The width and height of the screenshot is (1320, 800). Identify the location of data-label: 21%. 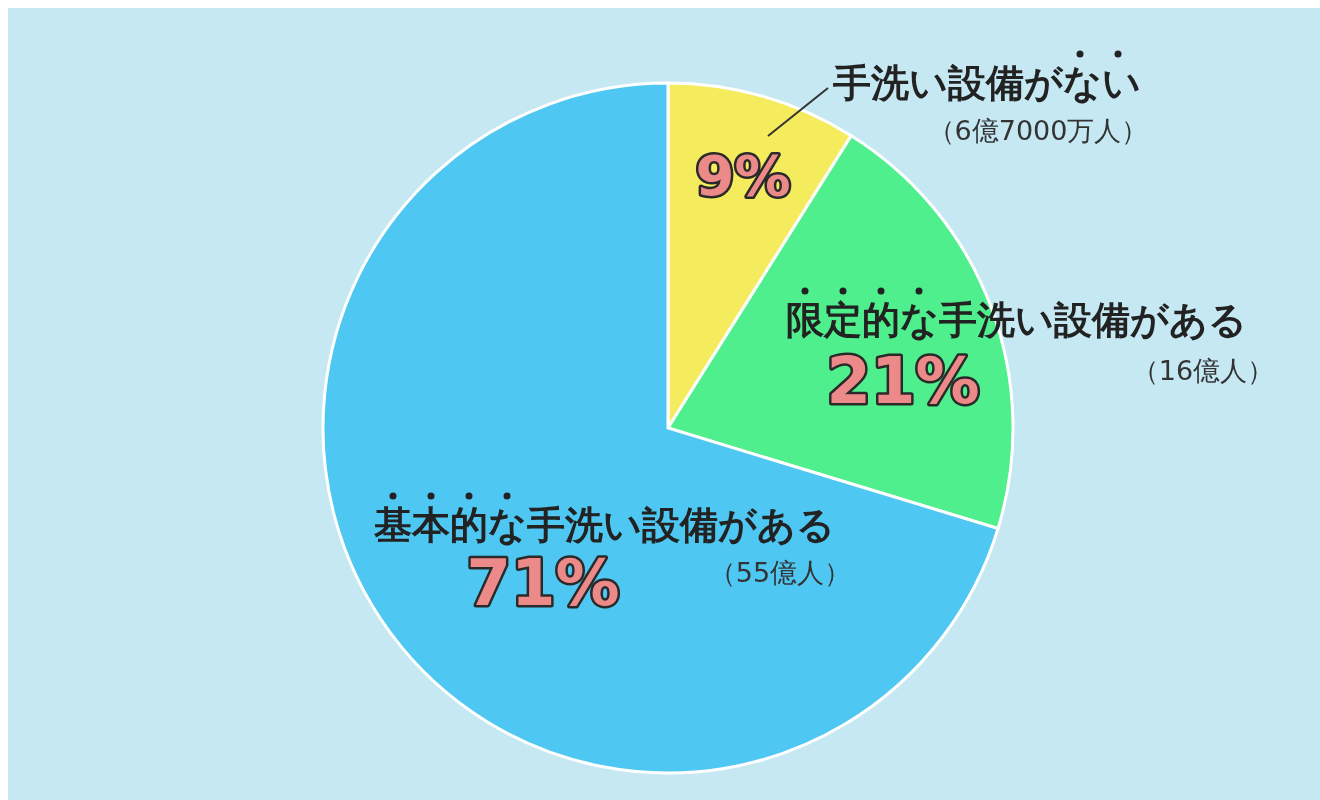
(903, 381).